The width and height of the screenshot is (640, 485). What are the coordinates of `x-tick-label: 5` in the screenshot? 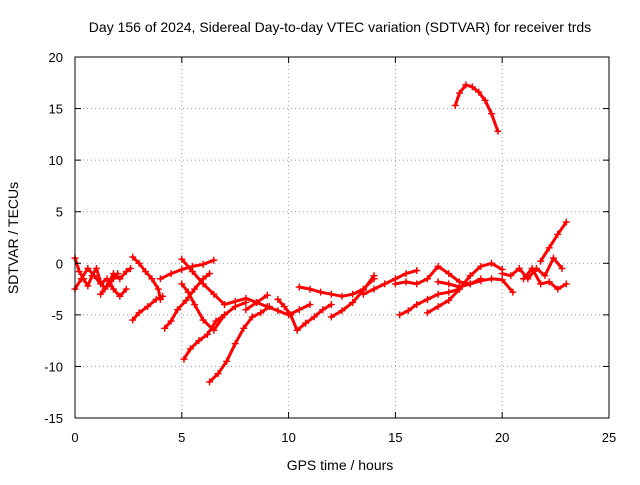 It's located at (181, 437).